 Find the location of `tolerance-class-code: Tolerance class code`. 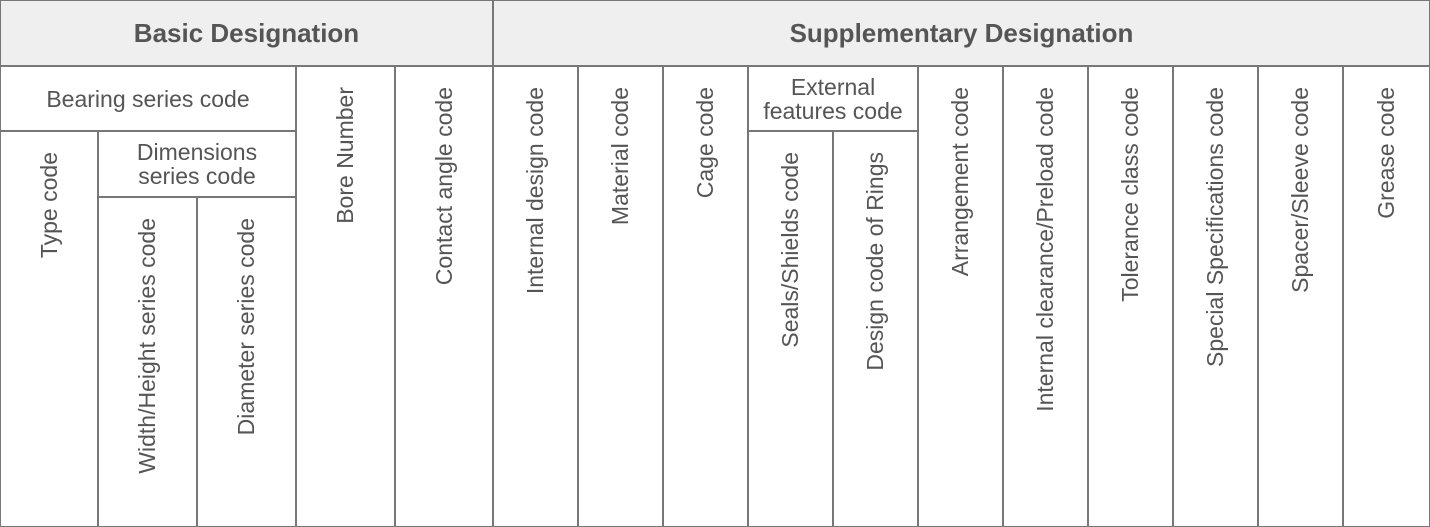

tolerance-class-code: Tolerance class code is located at coordinates (1130, 296).